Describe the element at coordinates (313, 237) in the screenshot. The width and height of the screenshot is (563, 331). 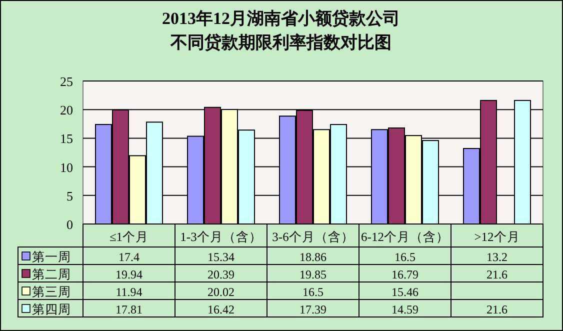
I see `x-tick-label: 3-6个月（含）` at that location.